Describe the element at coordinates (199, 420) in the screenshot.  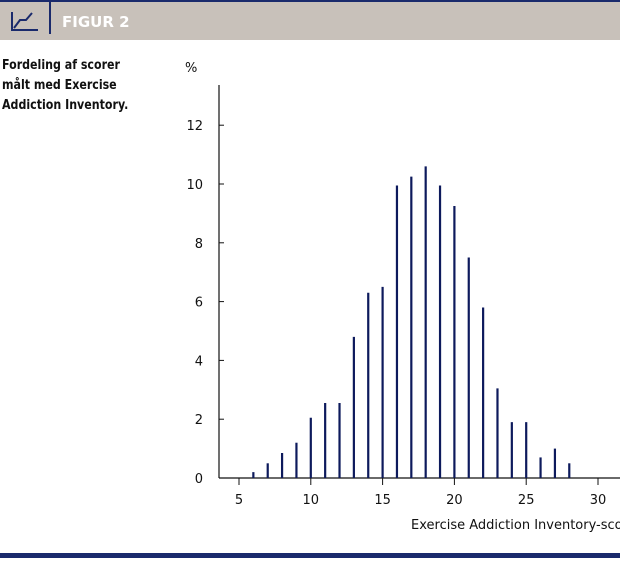
I see `y-tick-label: 2` at that location.